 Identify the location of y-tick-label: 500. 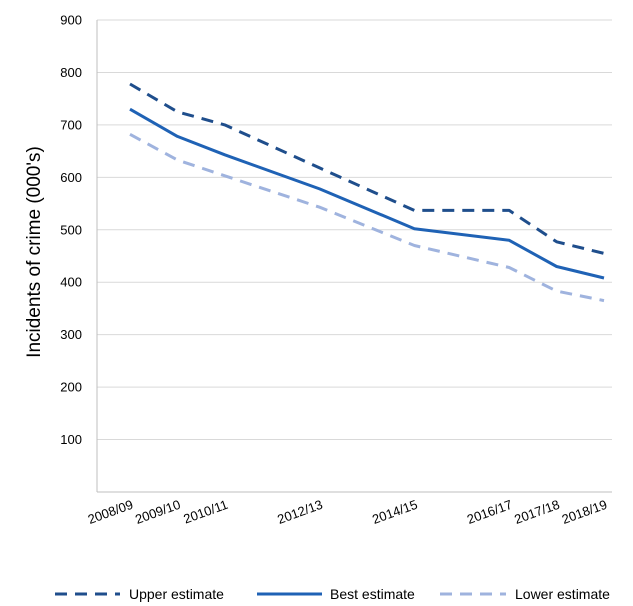
(71, 229).